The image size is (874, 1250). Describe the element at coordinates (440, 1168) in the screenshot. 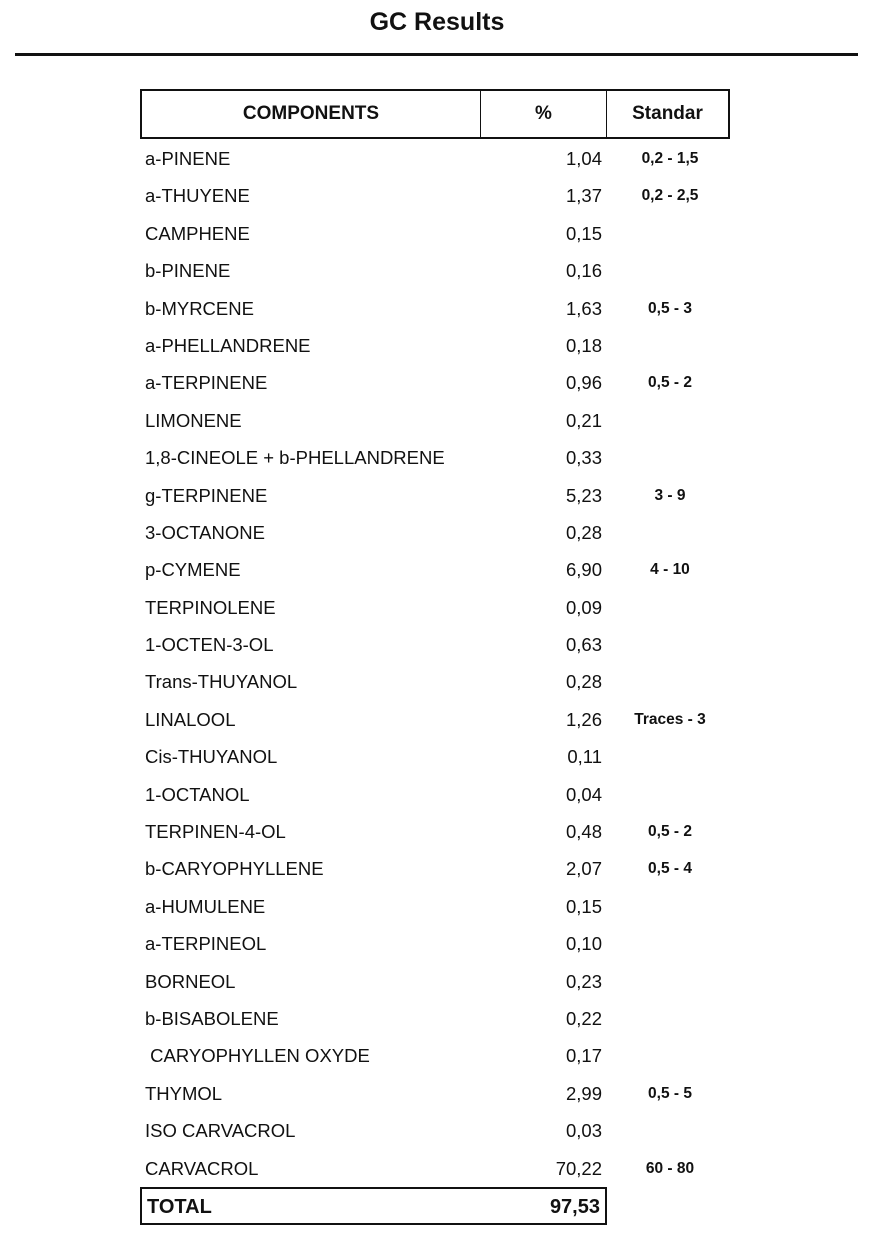

I see `table-row: CARVACROL 70,22 60 - 80` at that location.